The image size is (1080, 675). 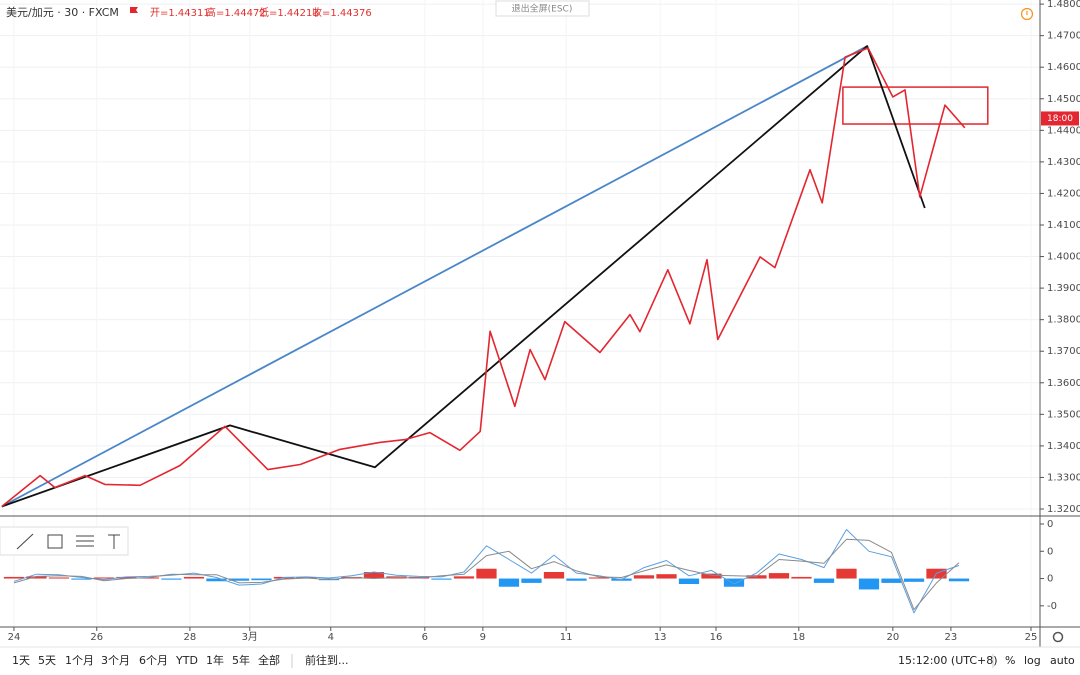 What do you see at coordinates (1063, 36) in the screenshot?
I see `y-tick-label: 1.47000` at bounding box center [1063, 36].